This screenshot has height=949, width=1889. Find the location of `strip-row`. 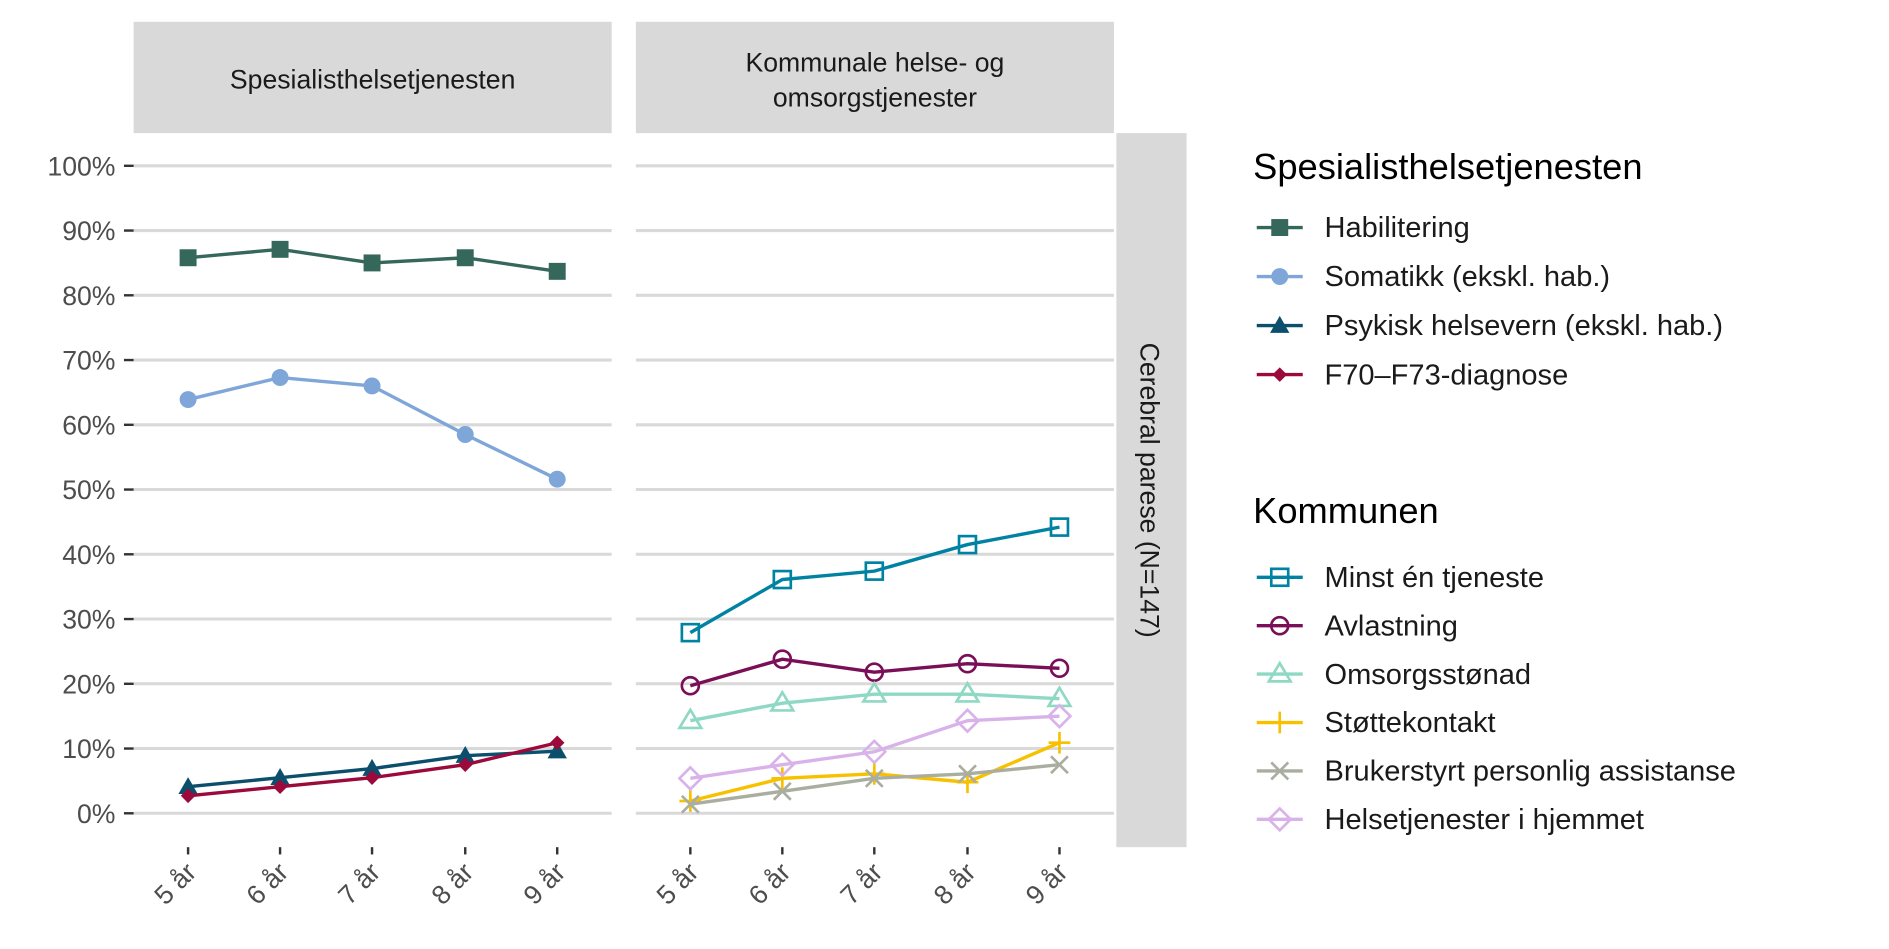

strip-row is located at coordinates (1151, 490).